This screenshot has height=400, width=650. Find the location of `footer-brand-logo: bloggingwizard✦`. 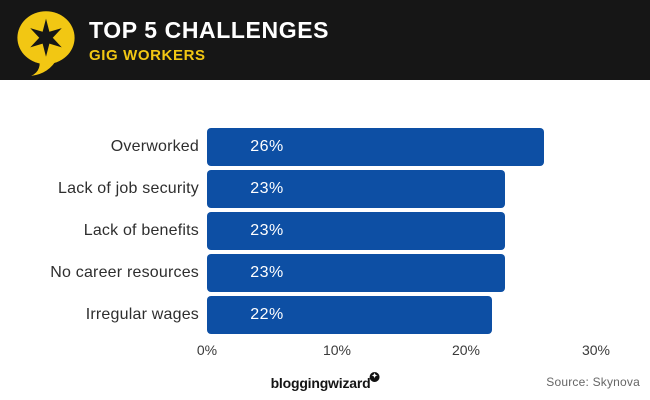

footer-brand-logo: bloggingwizard✦ is located at coordinates (325, 381).